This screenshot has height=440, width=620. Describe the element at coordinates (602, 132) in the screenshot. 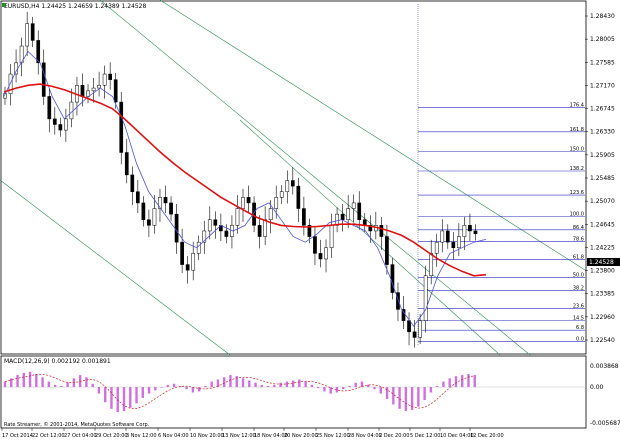

I see `price-tick-label: 1.26330` at that location.